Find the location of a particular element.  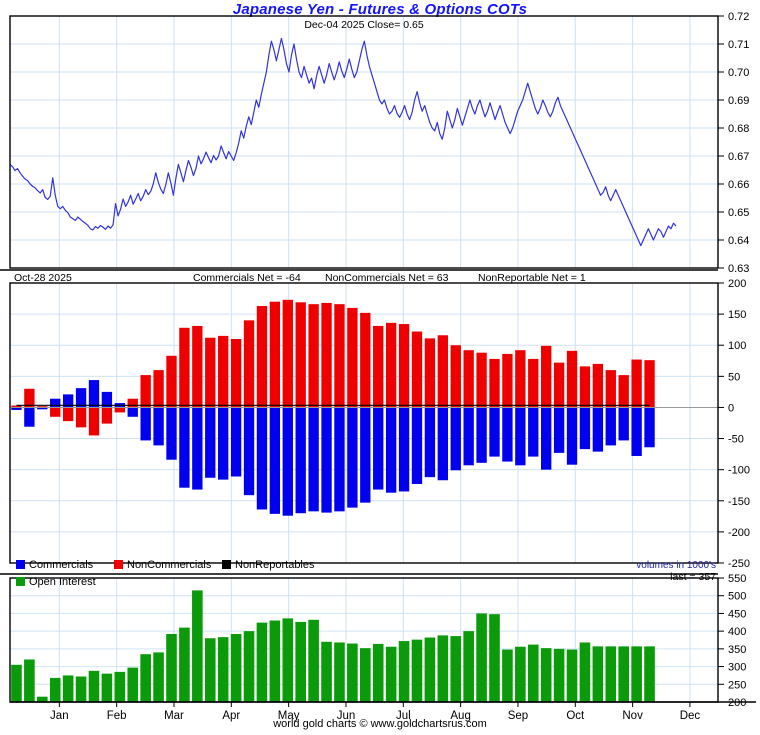

cot-ytick--50: -50 is located at coordinates (736, 440).